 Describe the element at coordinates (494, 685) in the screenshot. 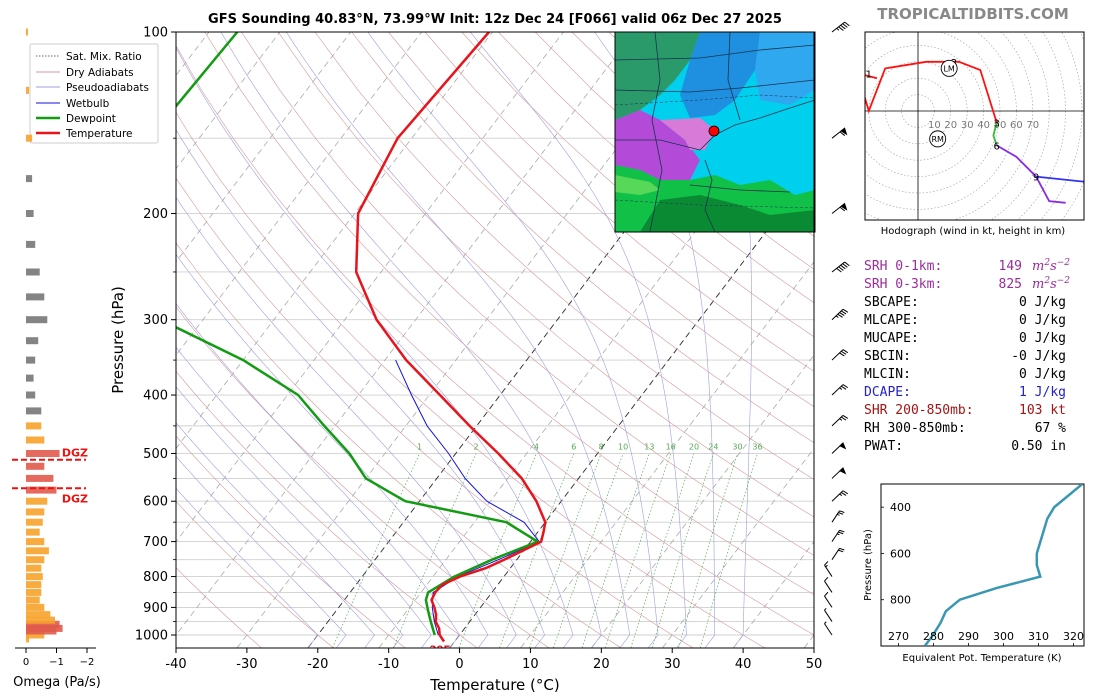

I see `skewt-xlabel: Temperature (°C)` at that location.